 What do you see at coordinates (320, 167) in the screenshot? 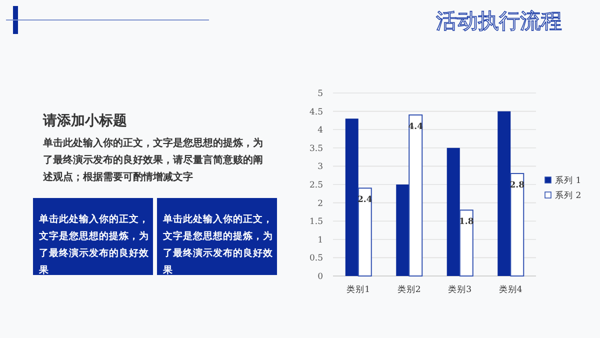
I see `y-tick-label: 3` at bounding box center [320, 167].